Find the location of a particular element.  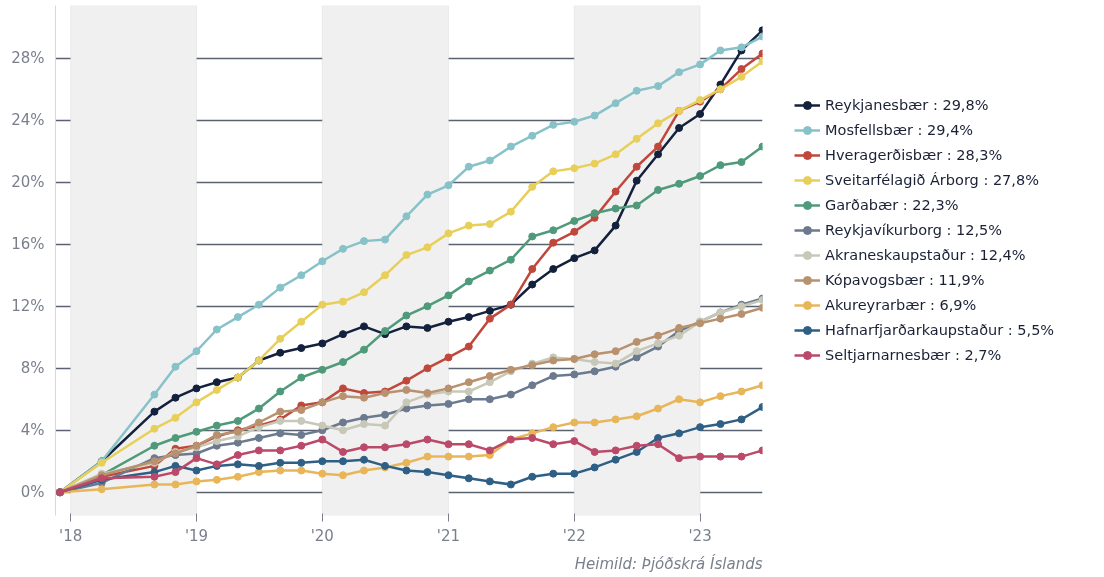

x-tick-label: '22 is located at coordinates (574, 535).